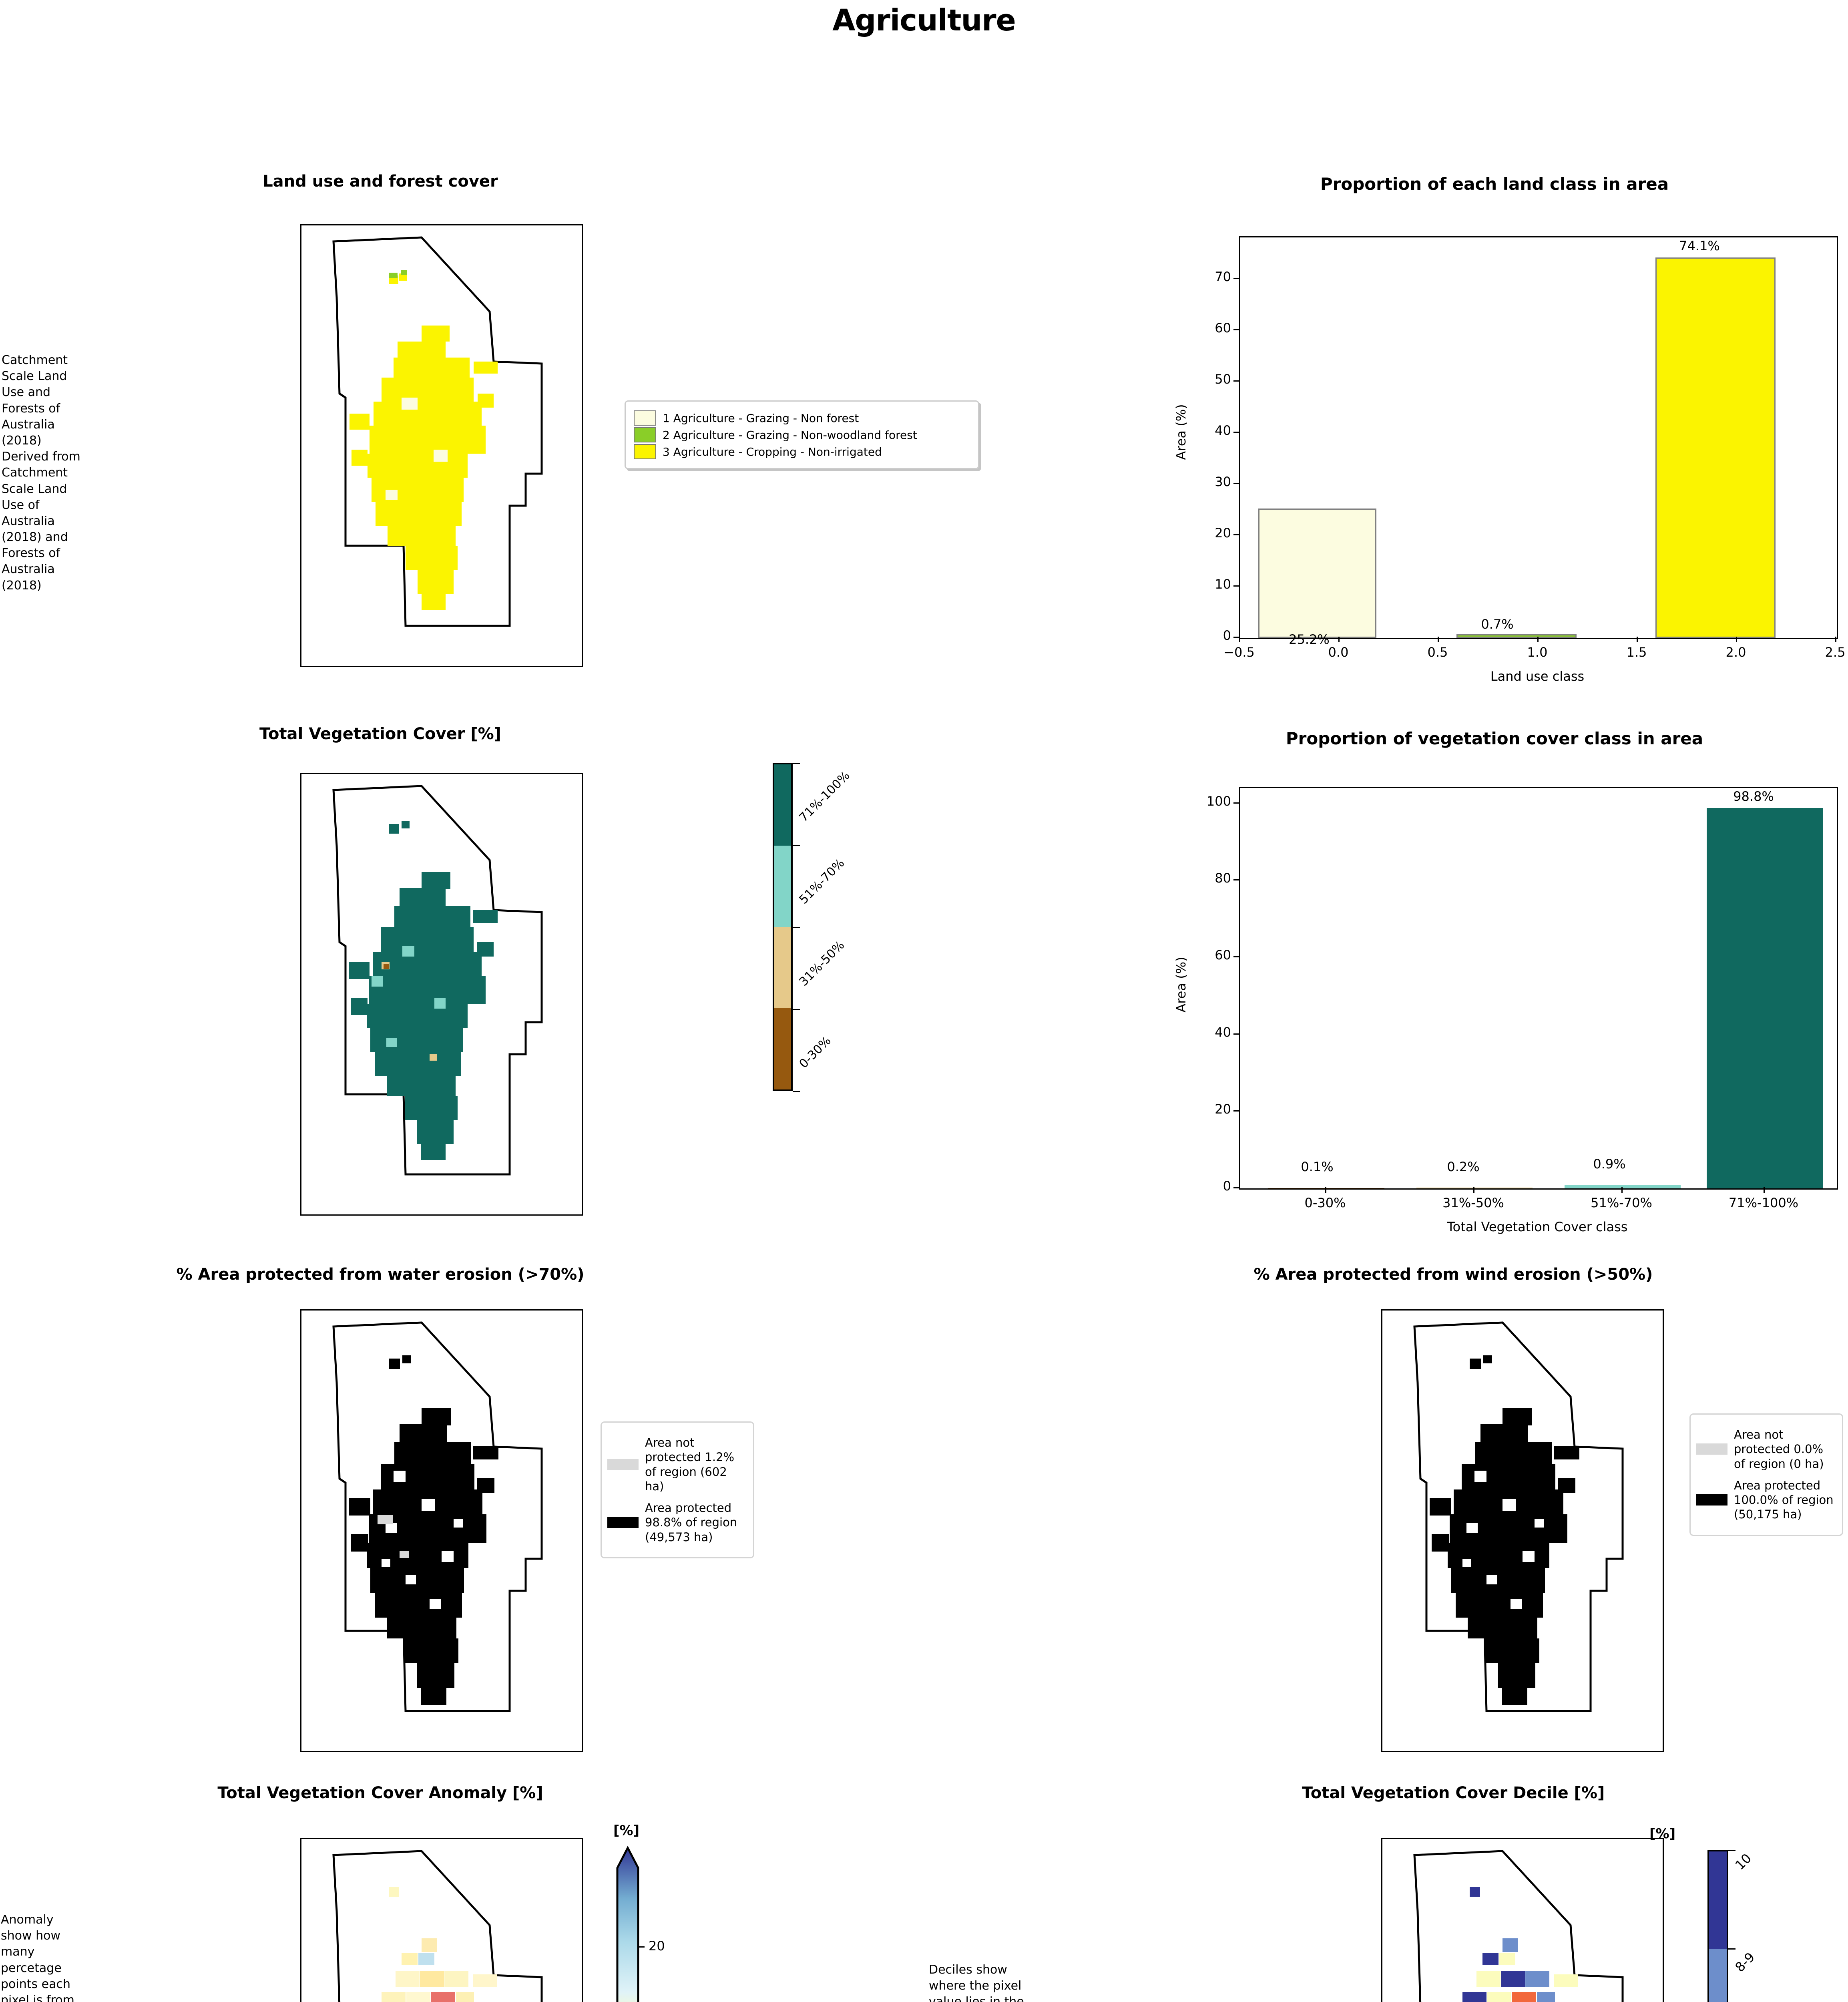 This screenshot has height=2002, width=1848. What do you see at coordinates (626, 1831) in the screenshot?
I see `anomaly-colorbar-unit: [%]` at bounding box center [626, 1831].